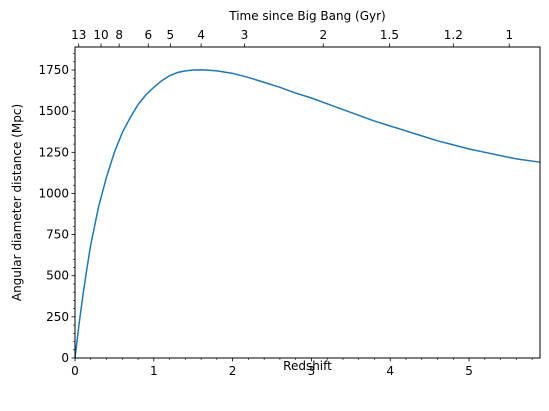 This screenshot has width=549, height=411. I want to click on x-tick-label: 3, so click(312, 371).